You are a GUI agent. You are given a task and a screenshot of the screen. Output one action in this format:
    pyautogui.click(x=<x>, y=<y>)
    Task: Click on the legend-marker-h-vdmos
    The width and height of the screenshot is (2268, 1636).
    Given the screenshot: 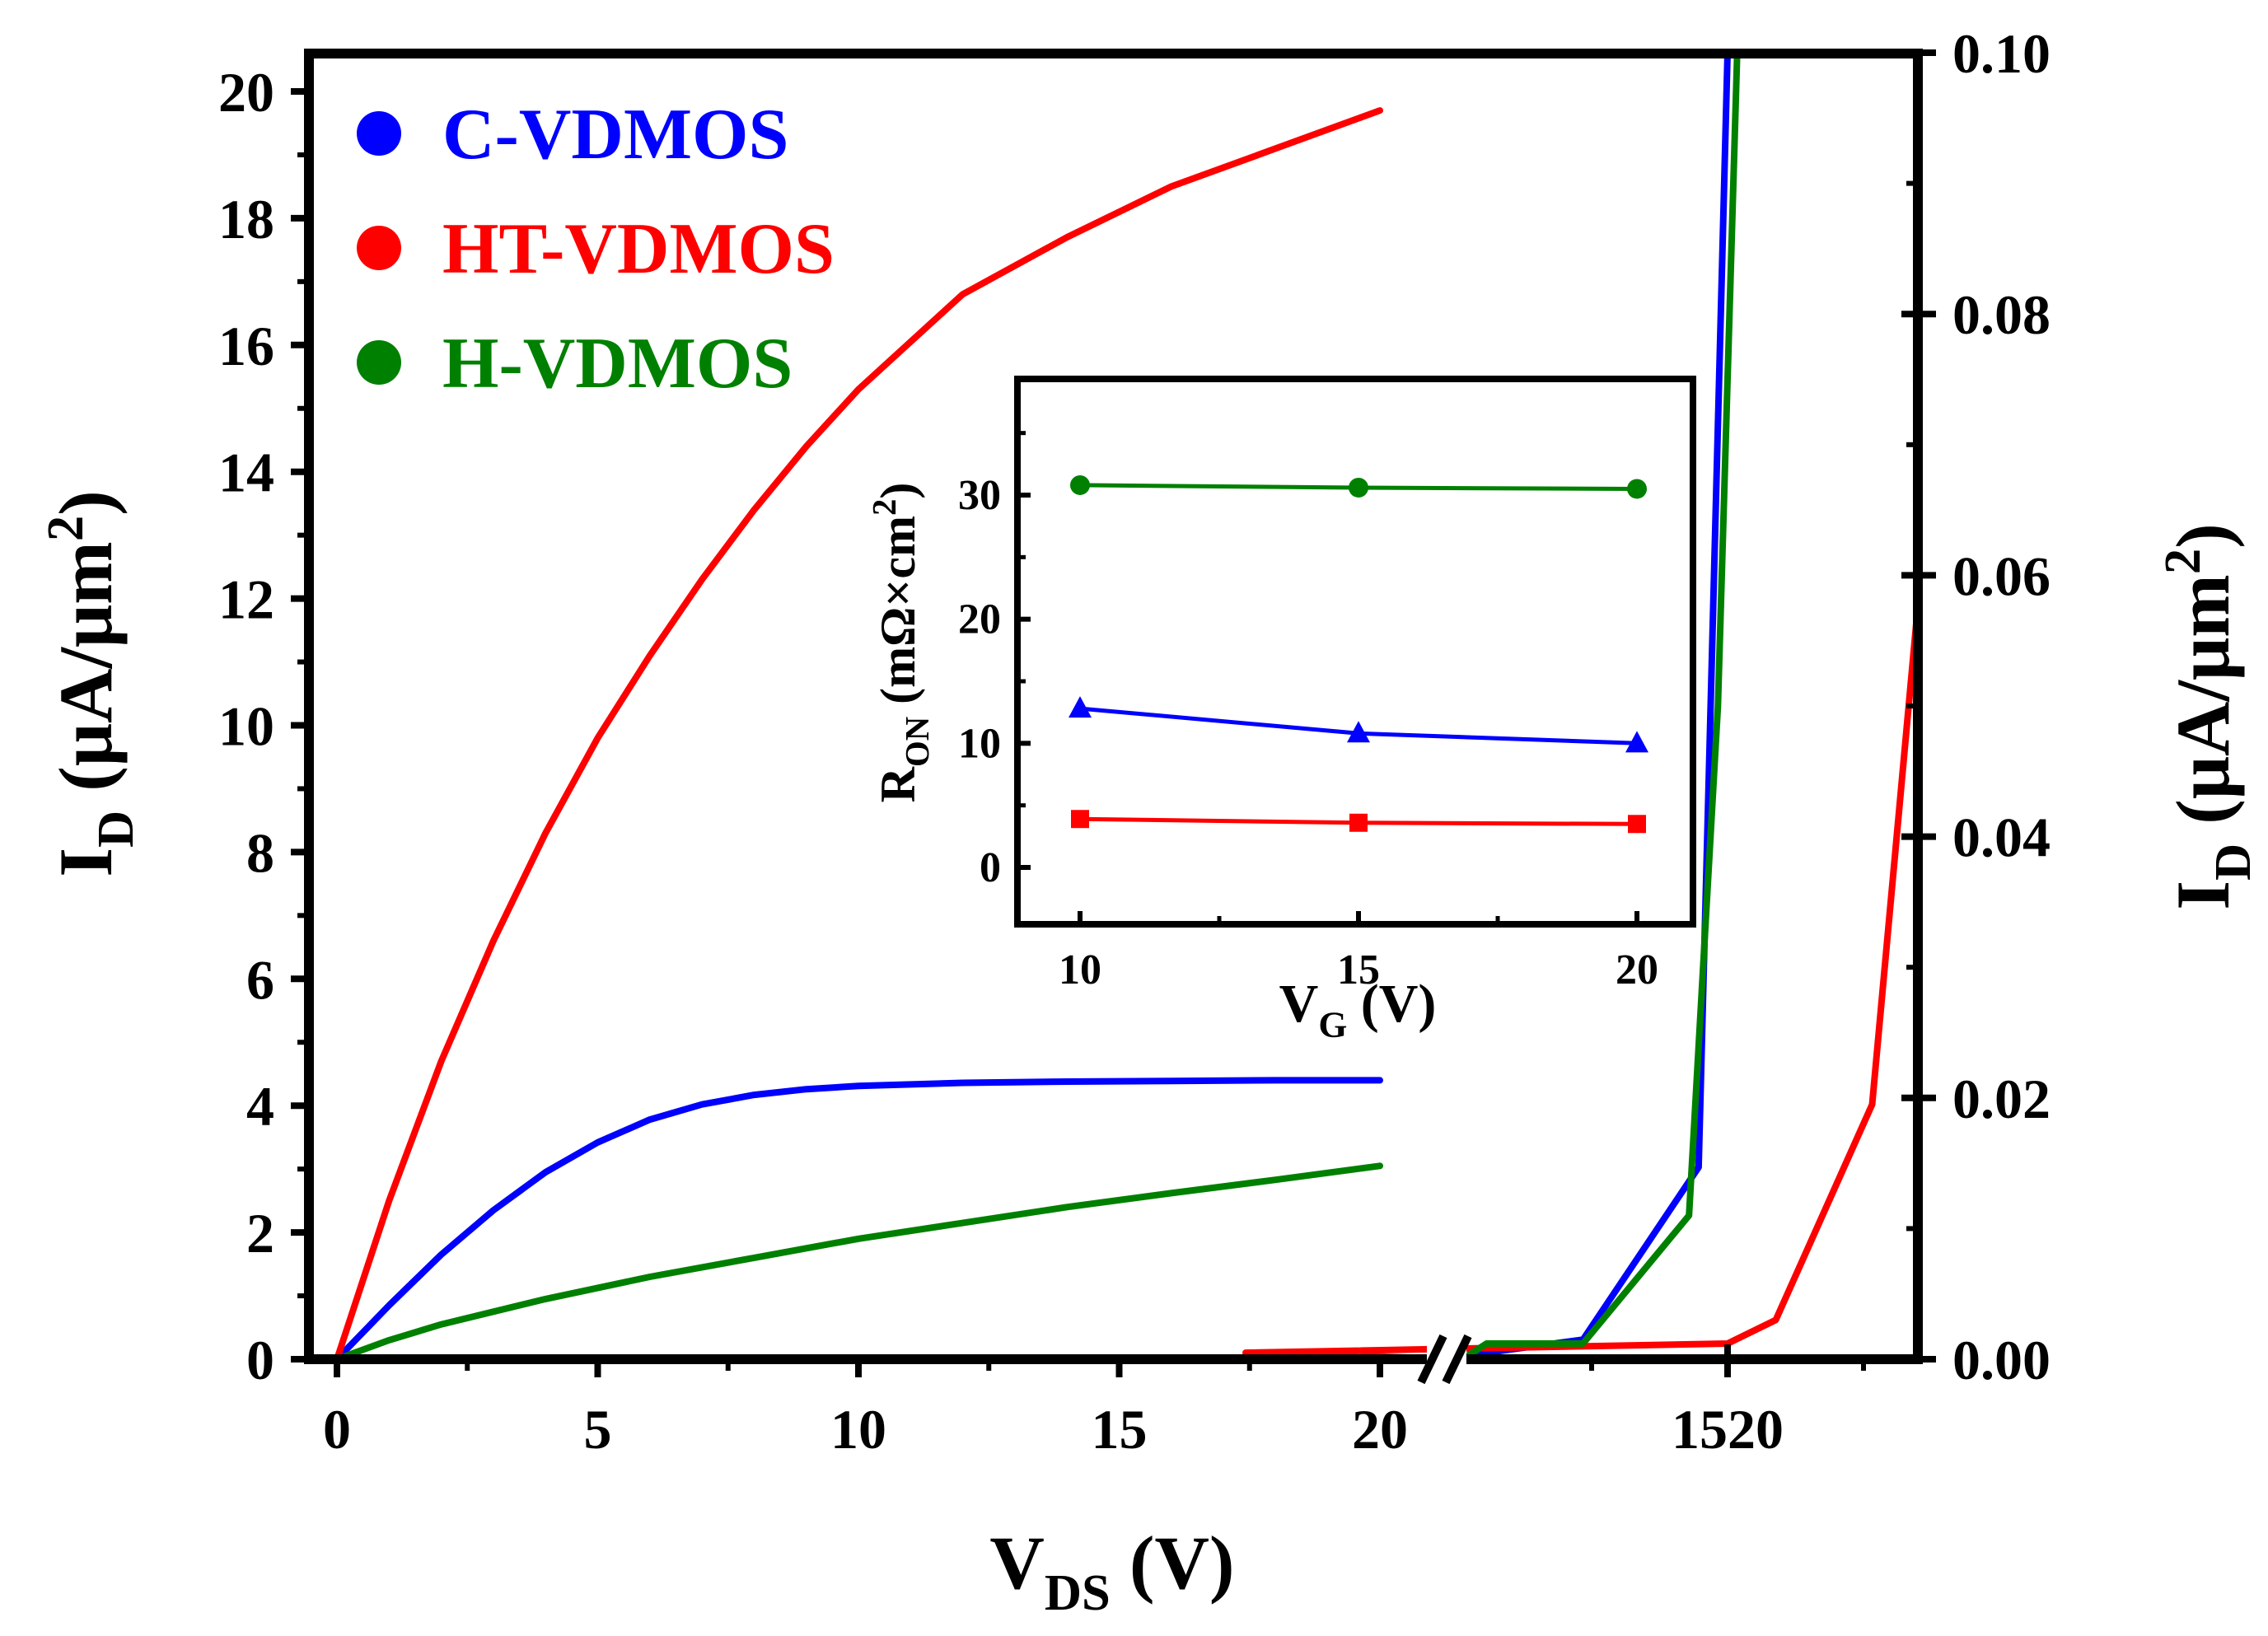 What is the action you would take?
    pyautogui.click(x=379, y=362)
    